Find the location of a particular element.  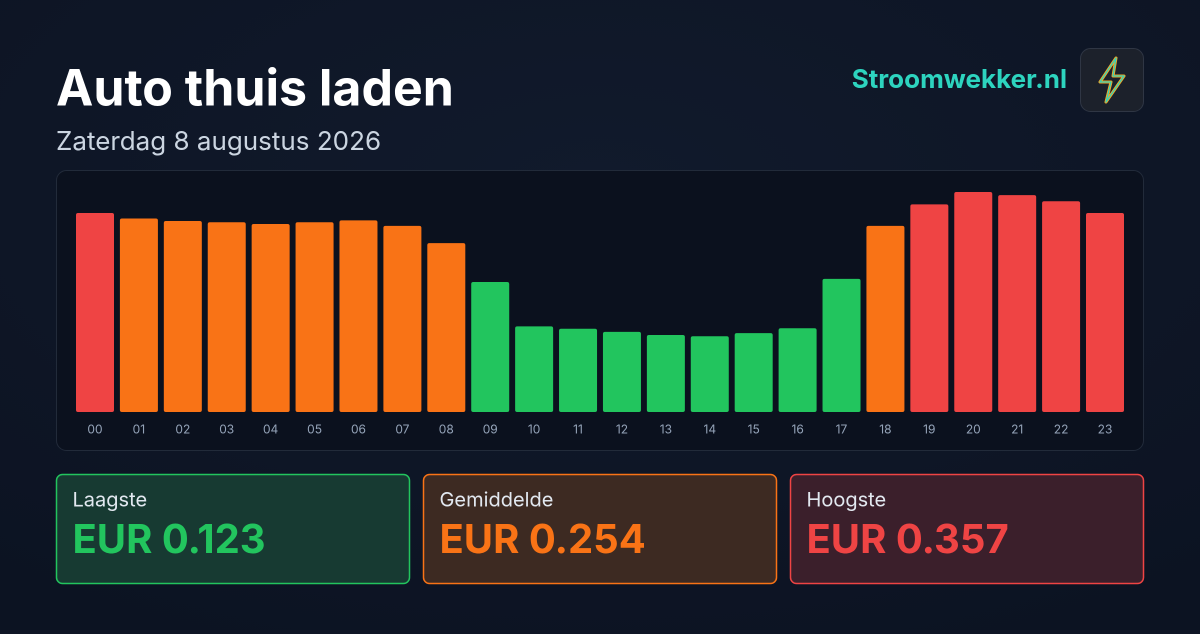

stat-label: Hoogste is located at coordinates (847, 499).